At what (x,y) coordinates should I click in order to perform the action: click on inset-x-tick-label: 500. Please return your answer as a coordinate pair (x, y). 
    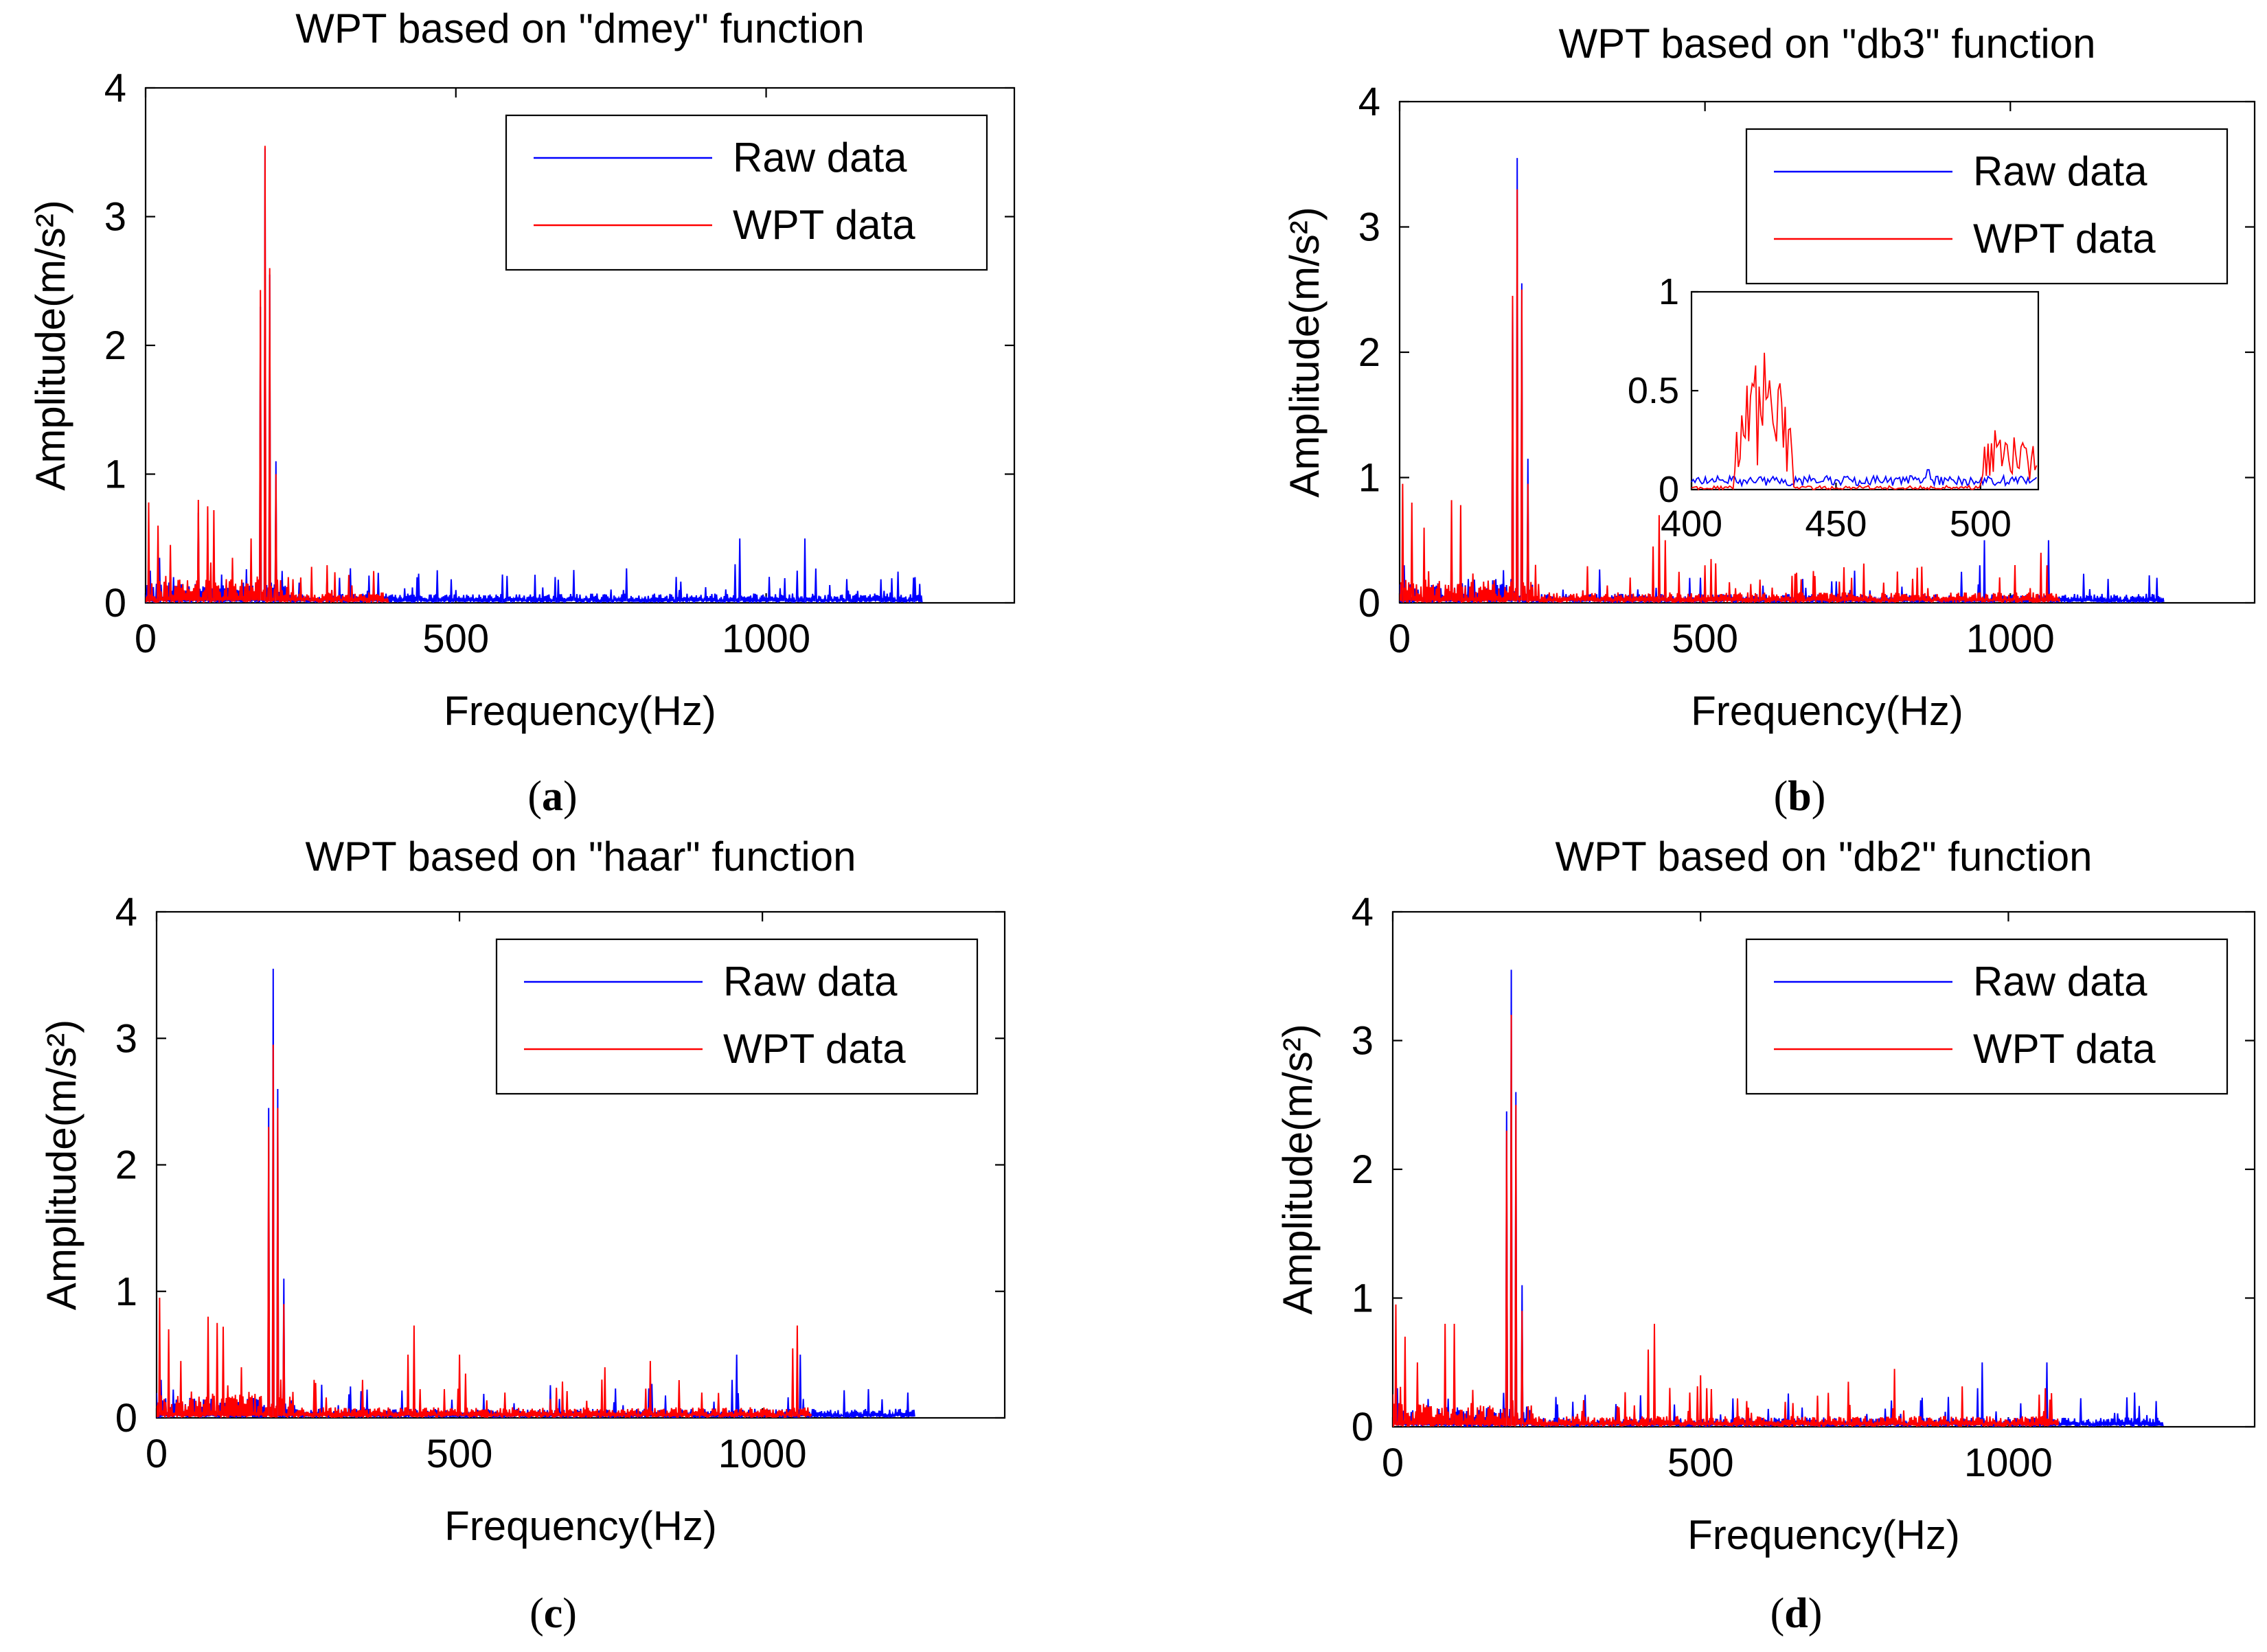
    Looking at the image, I should click on (1981, 524).